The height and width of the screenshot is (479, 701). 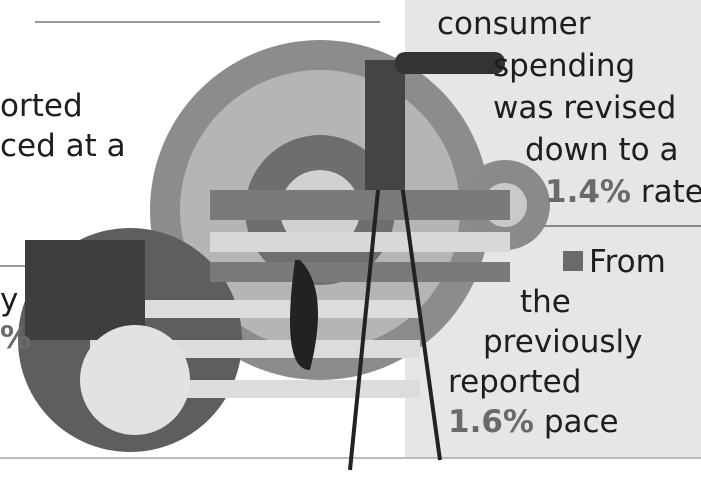 What do you see at coordinates (588, 192) in the screenshot?
I see `figure: 1.4%` at bounding box center [588, 192].